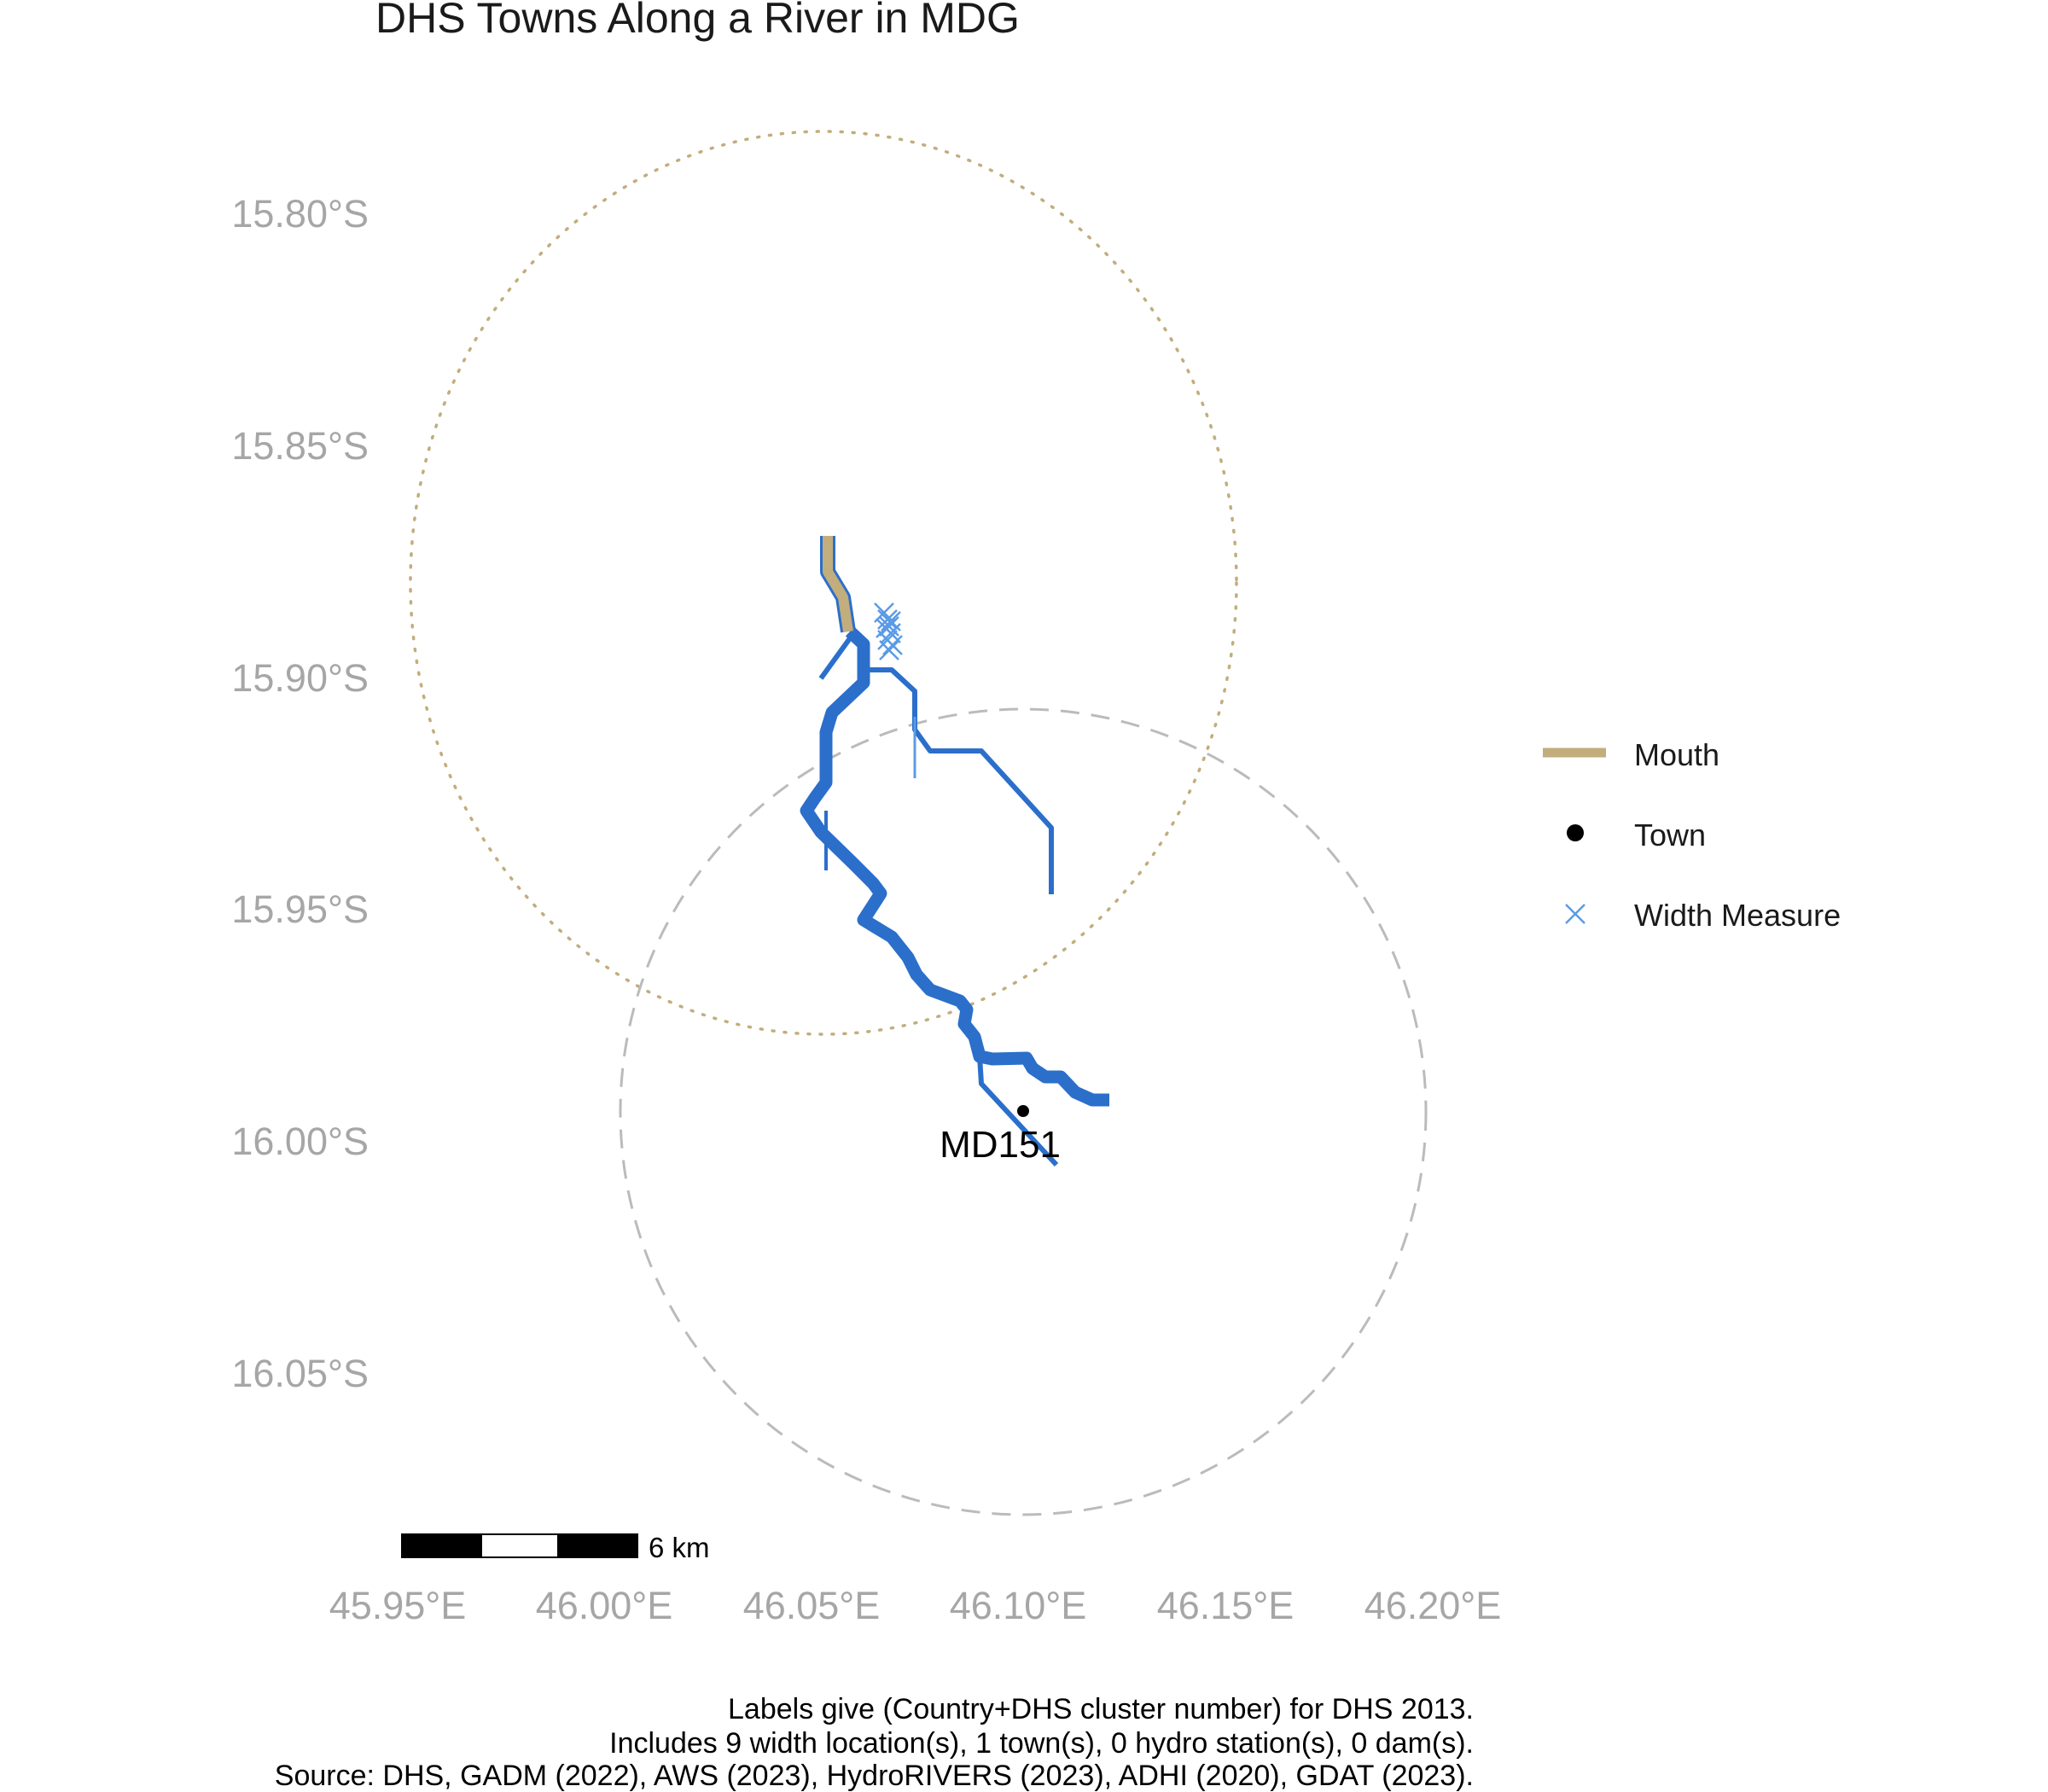 This screenshot has height=1792, width=2048. I want to click on legend: Mouth Town Width Measure, so click(1692, 835).